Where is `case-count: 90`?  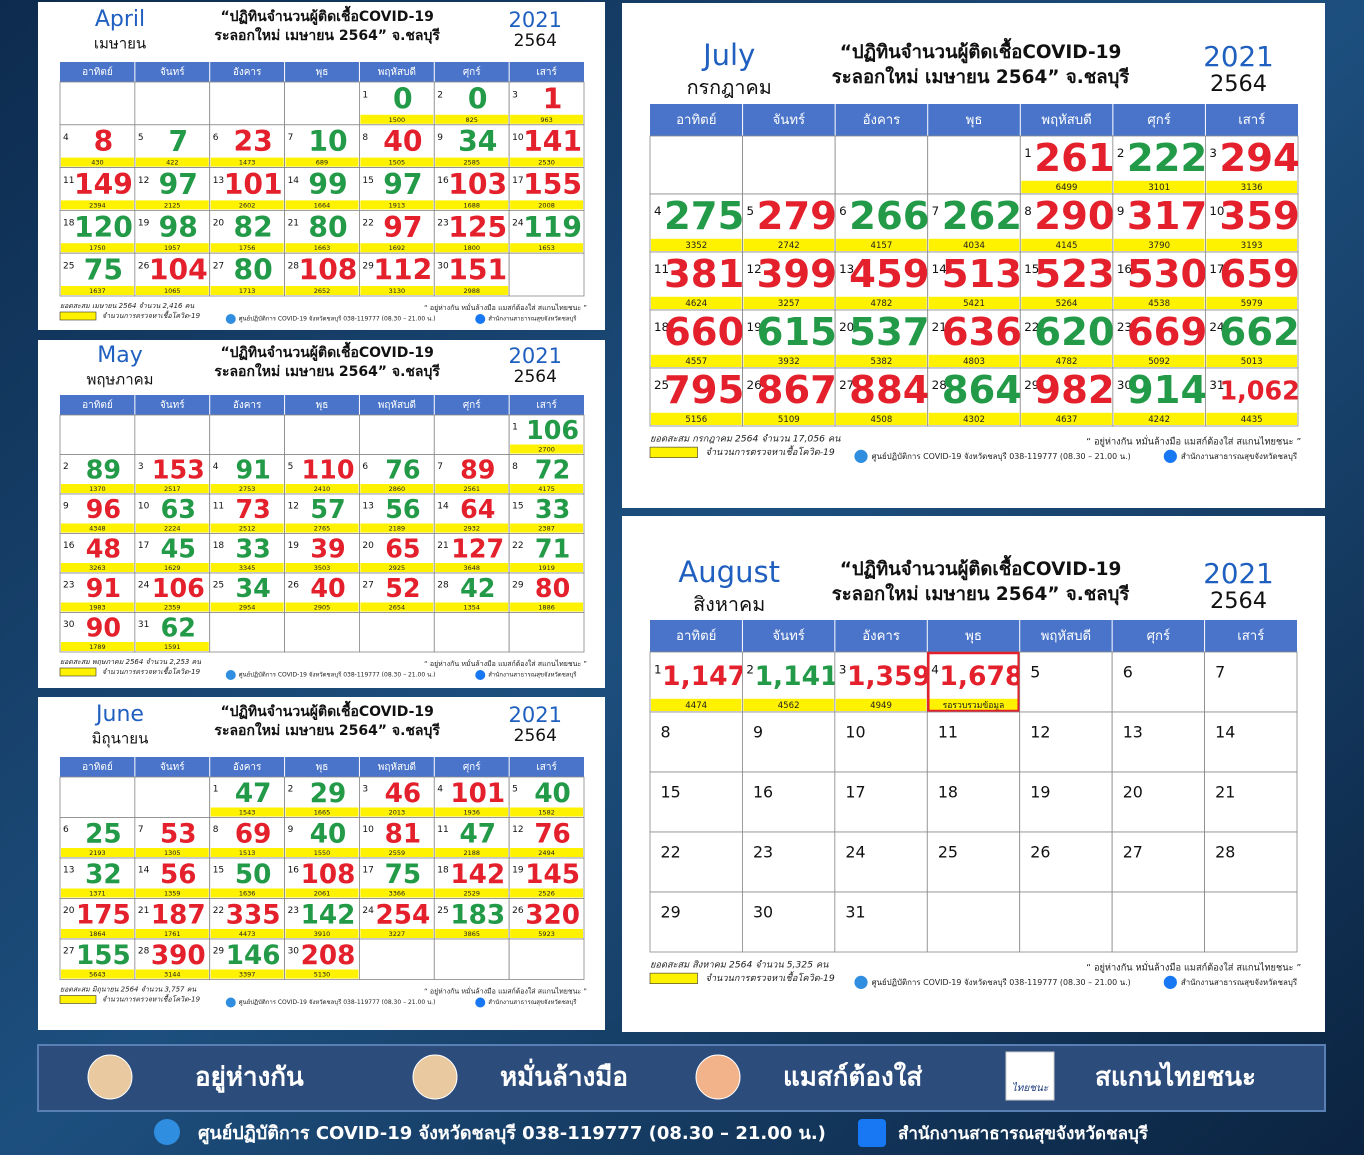 case-count: 90 is located at coordinates (103, 627).